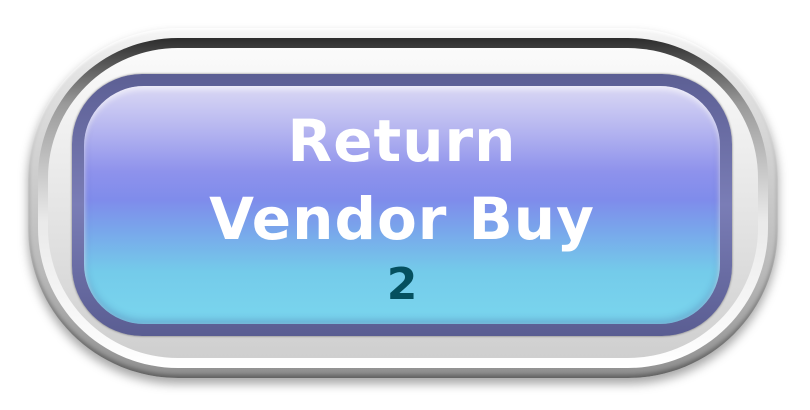 Image resolution: width=810 pixels, height=410 pixels. What do you see at coordinates (402, 219) in the screenshot?
I see `button-label-line2: Vendor Buy` at bounding box center [402, 219].